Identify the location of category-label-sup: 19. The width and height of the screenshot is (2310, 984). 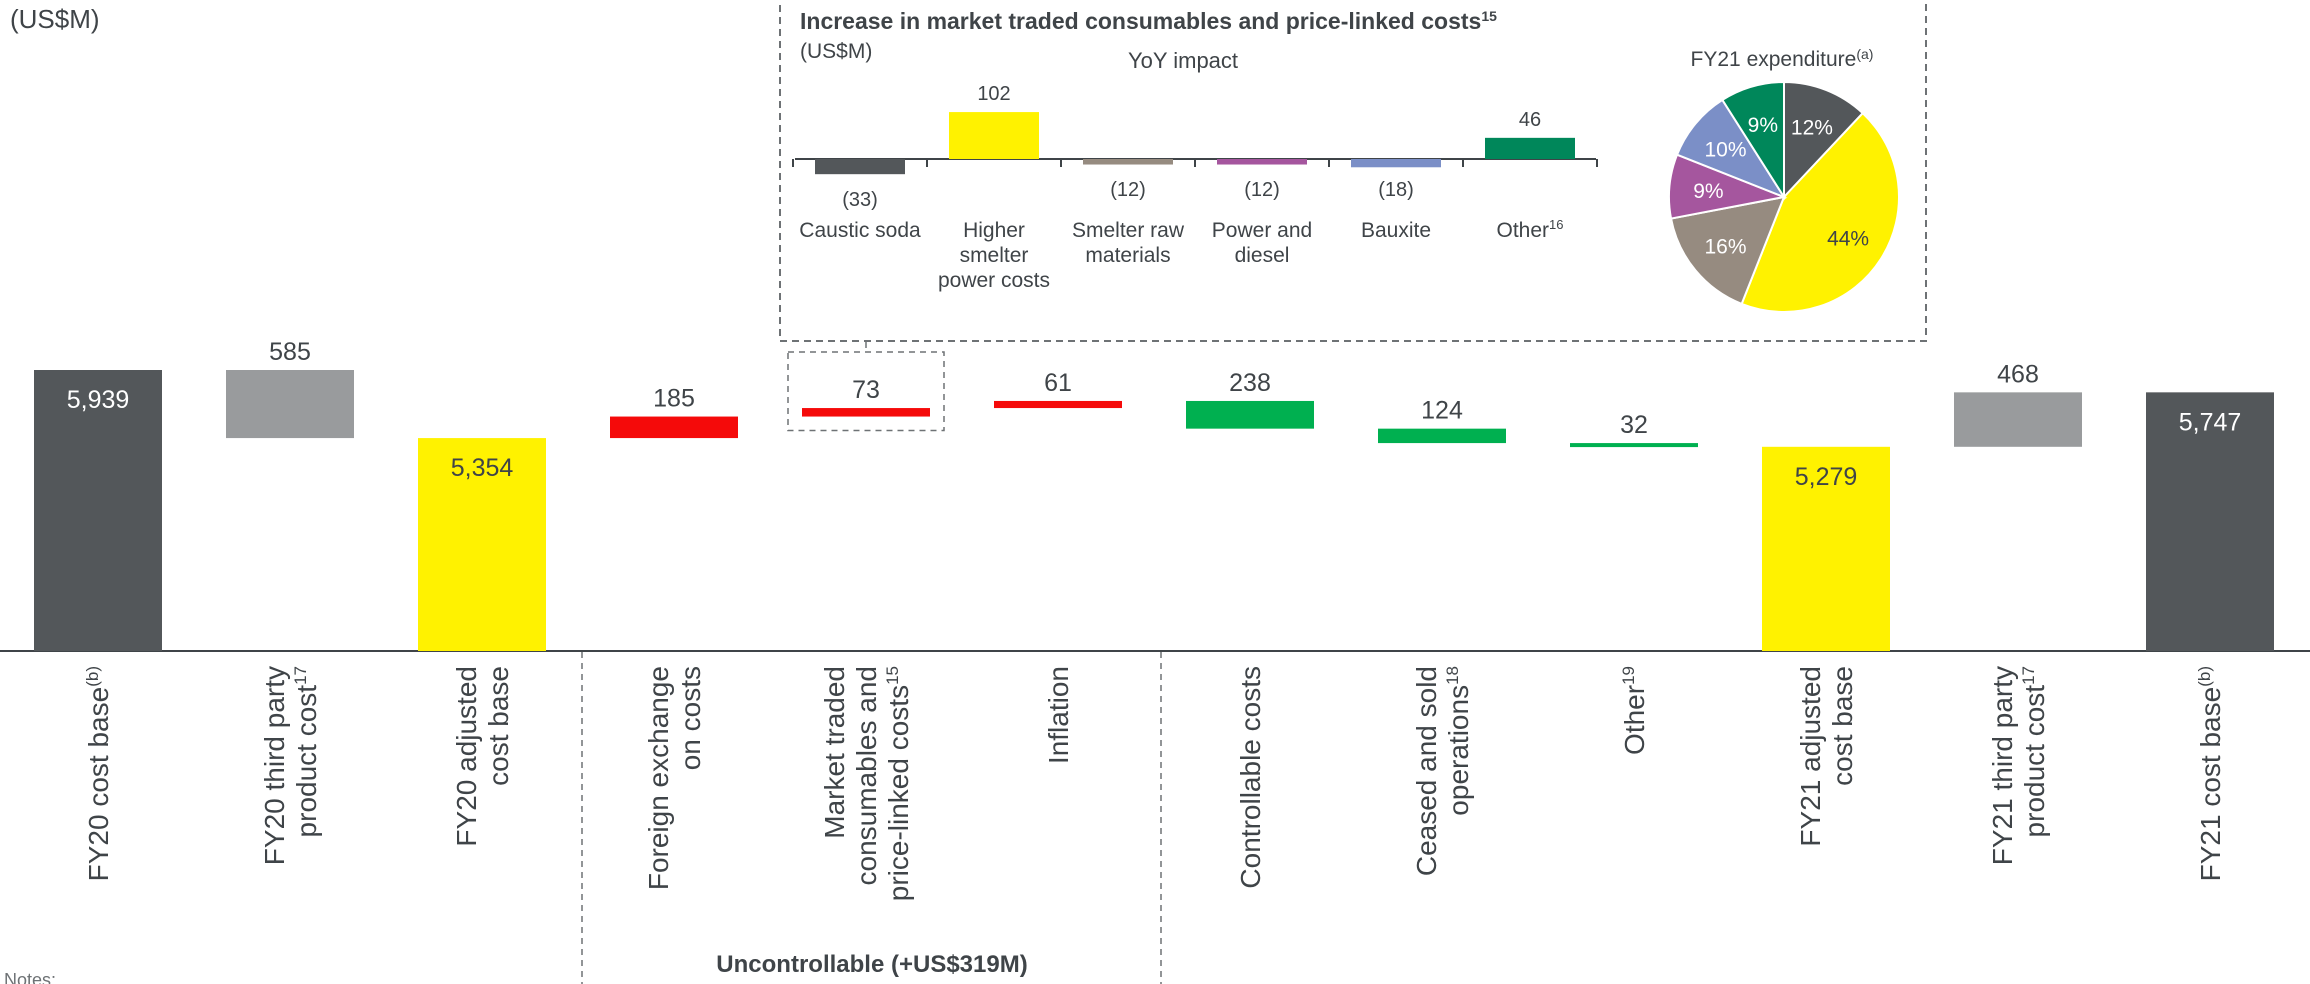
(1628, 675).